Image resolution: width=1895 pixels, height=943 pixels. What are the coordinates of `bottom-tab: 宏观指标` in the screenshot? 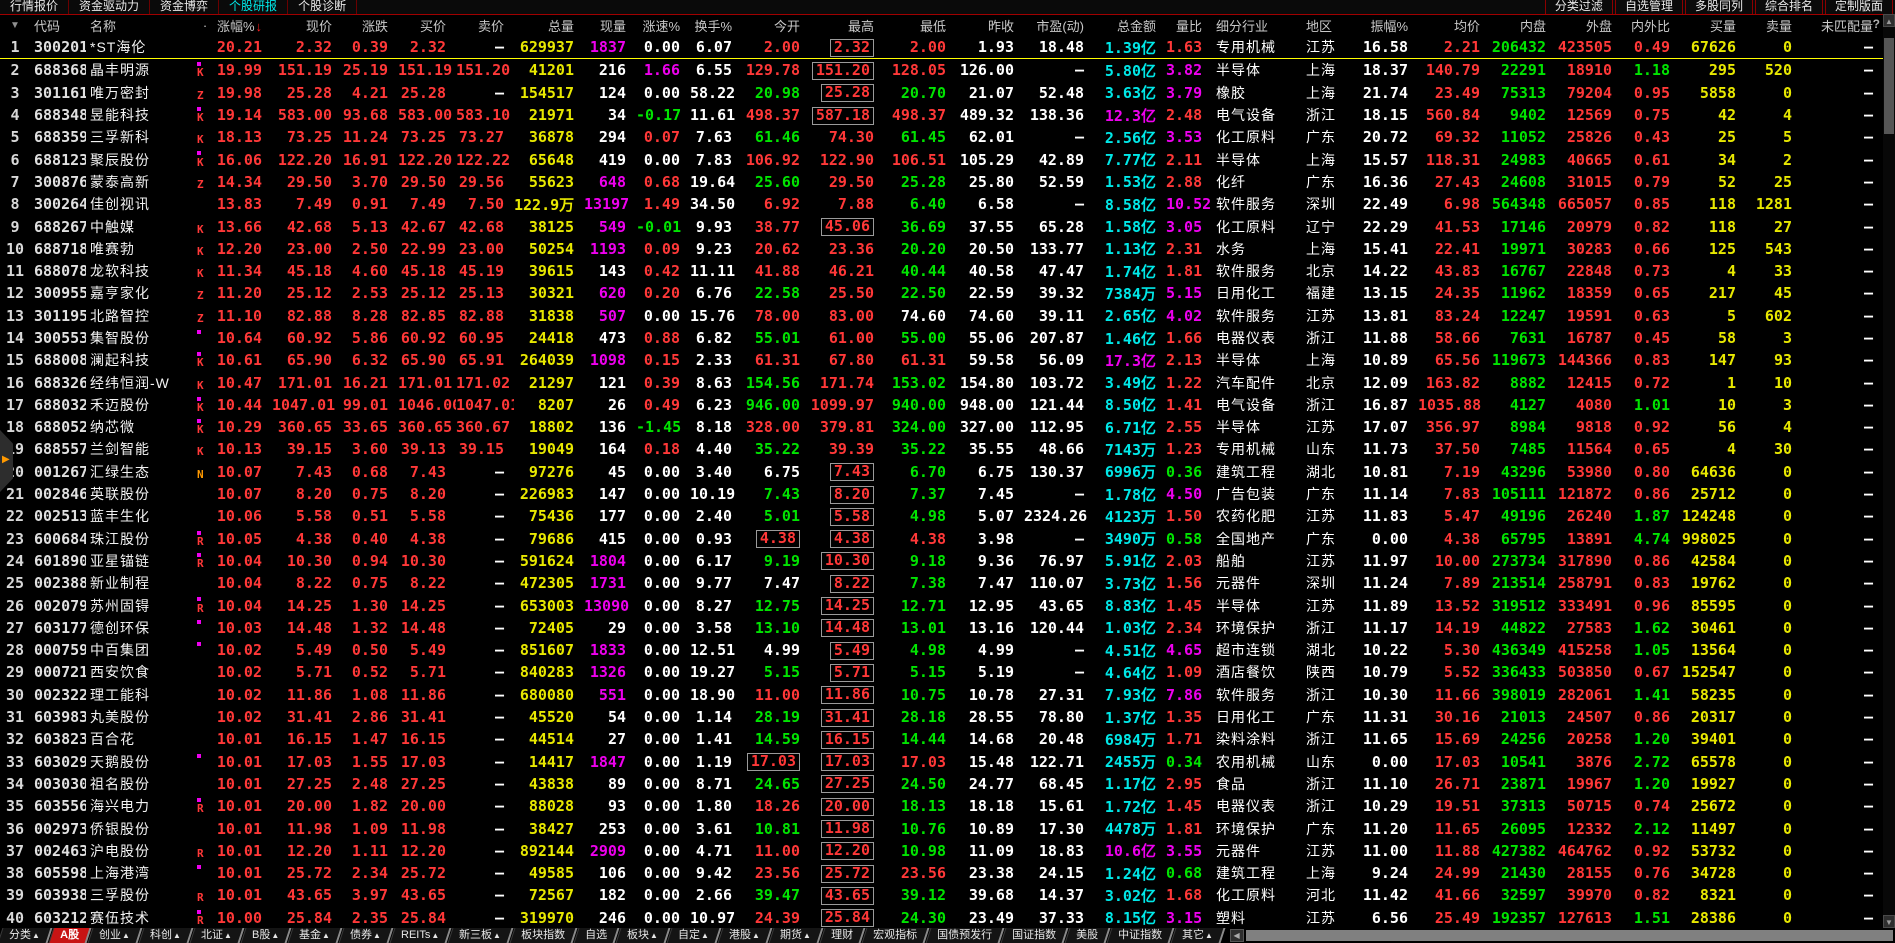 It's located at (895, 935).